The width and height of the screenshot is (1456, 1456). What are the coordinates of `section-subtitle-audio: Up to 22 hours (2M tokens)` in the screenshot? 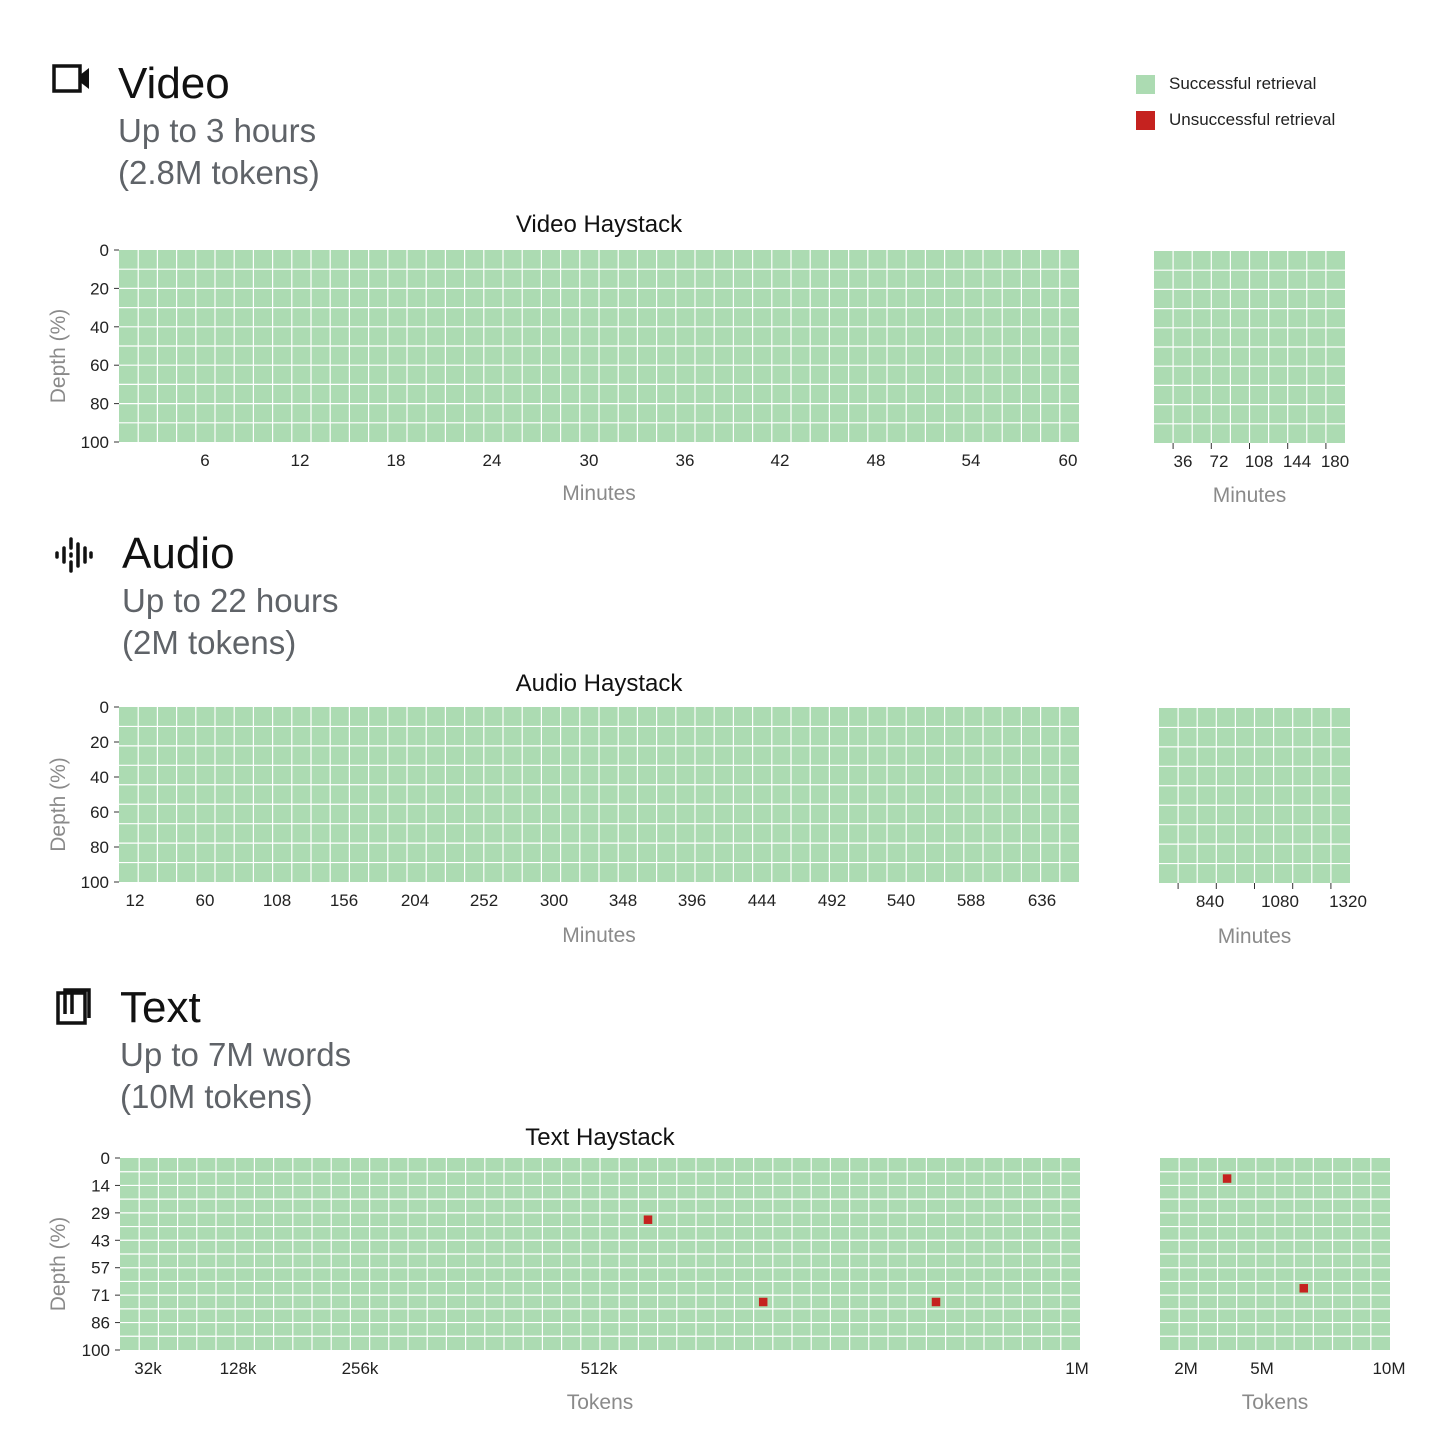 It's located at (230, 622).